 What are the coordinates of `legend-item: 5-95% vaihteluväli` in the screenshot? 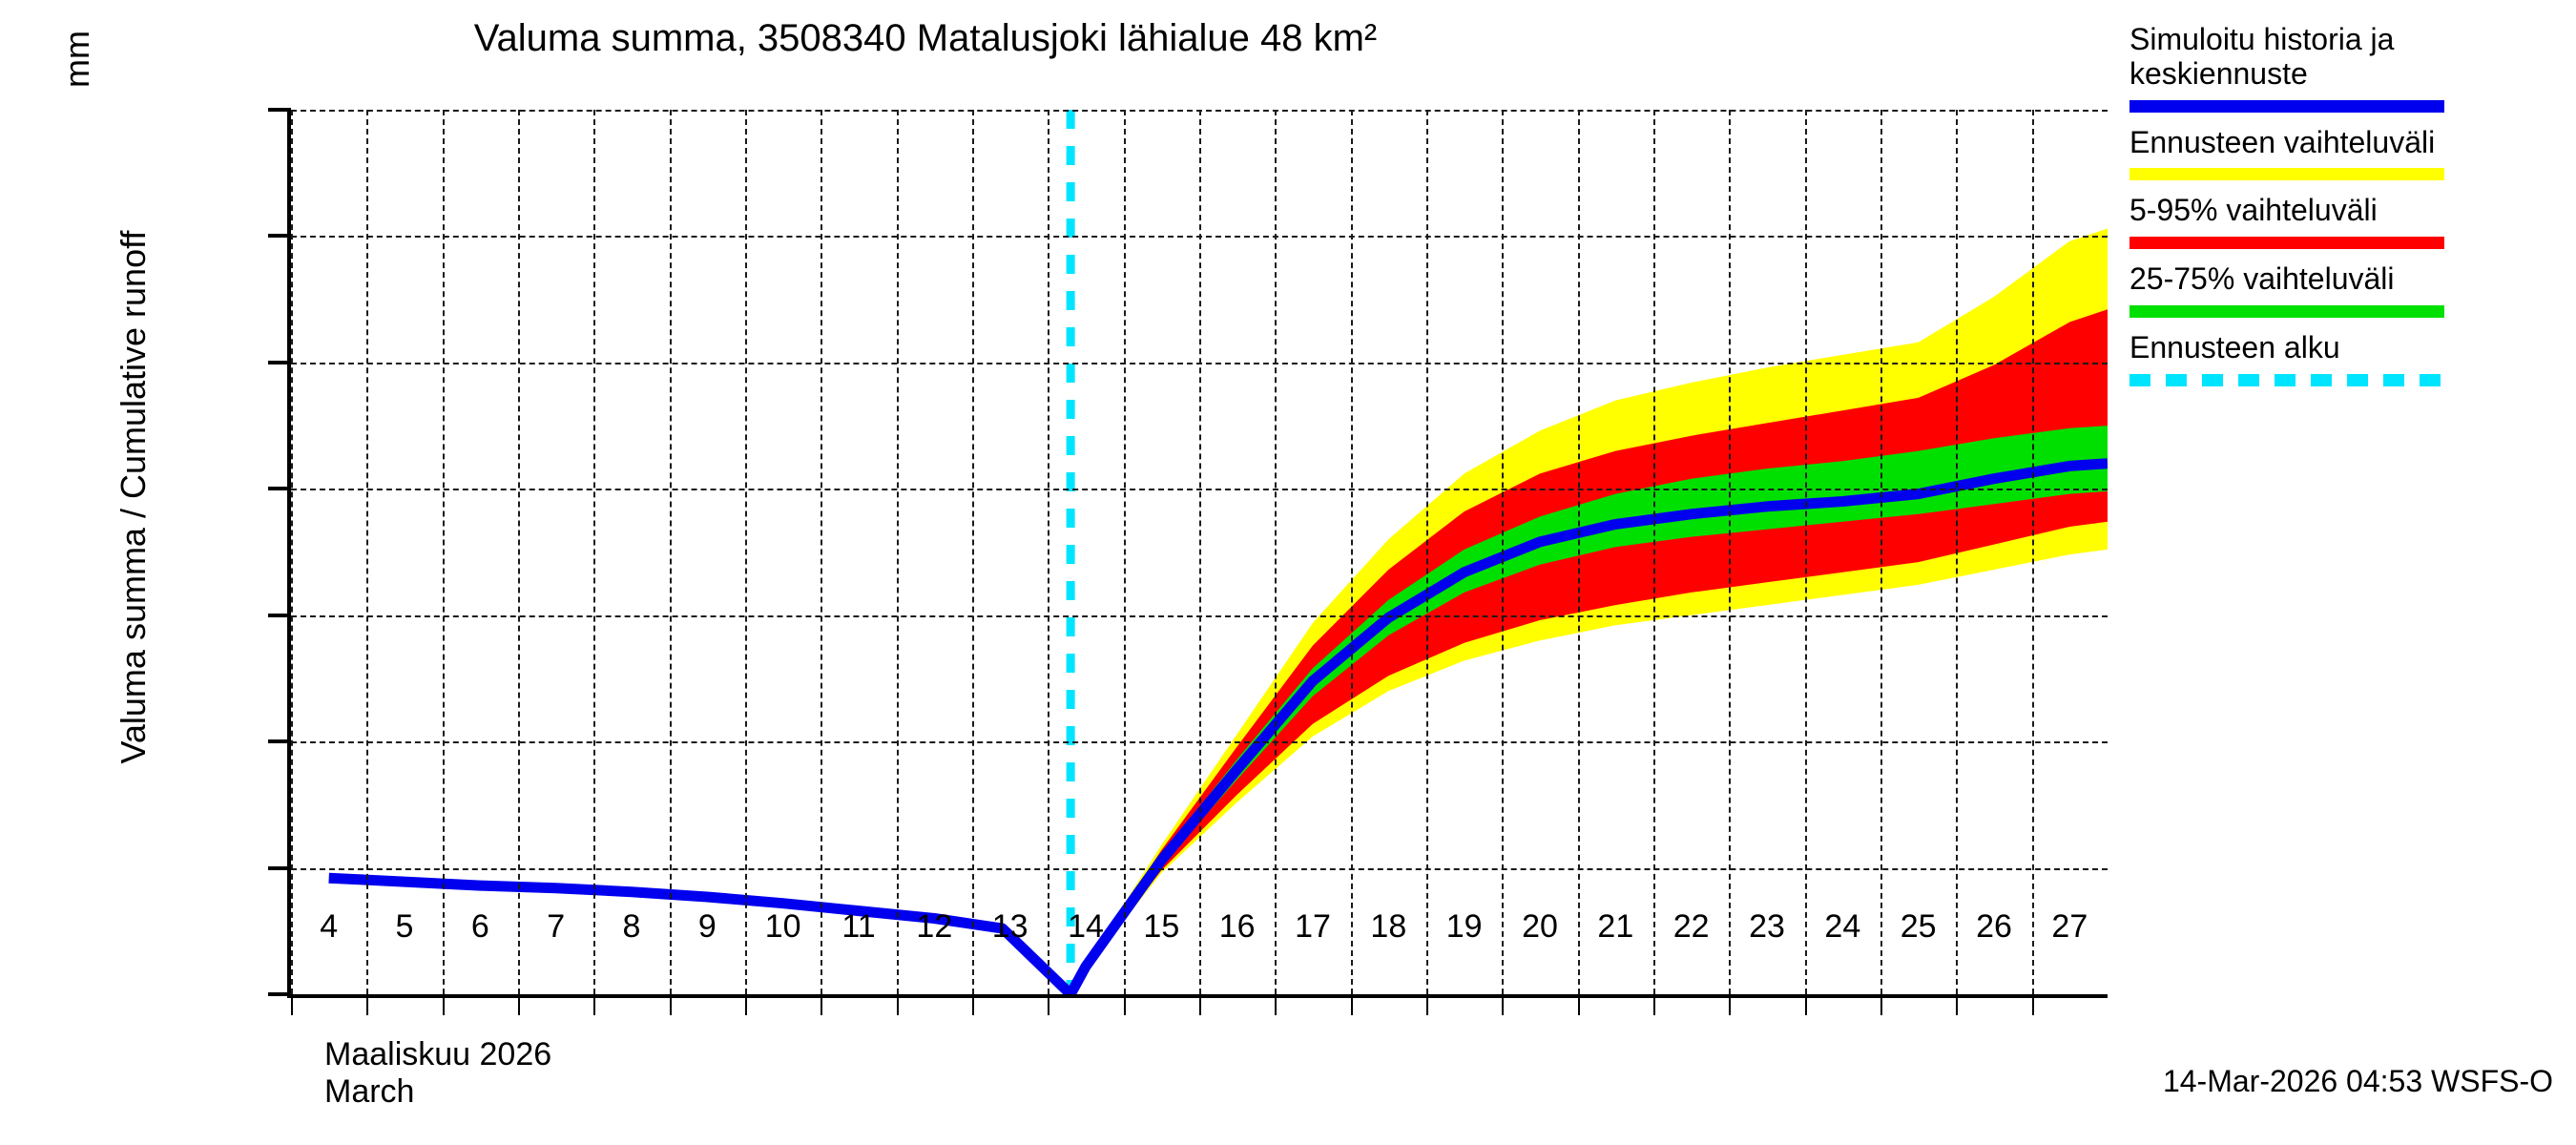 It's located at (2348, 221).